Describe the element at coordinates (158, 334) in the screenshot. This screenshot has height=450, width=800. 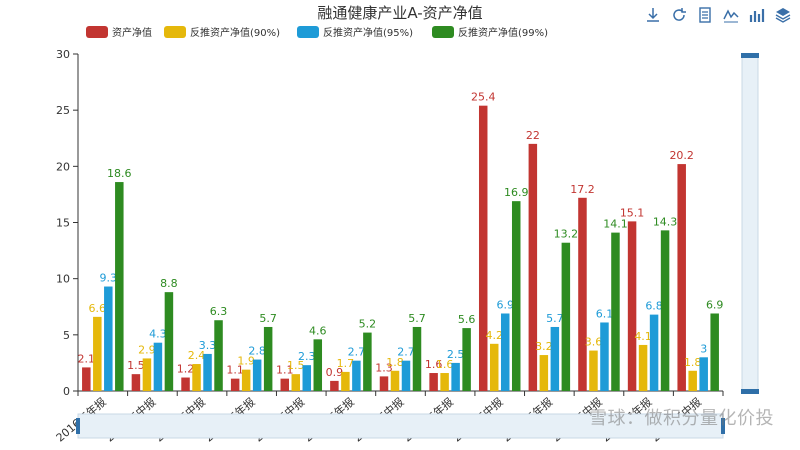
I see `data-label: 4.3` at that location.